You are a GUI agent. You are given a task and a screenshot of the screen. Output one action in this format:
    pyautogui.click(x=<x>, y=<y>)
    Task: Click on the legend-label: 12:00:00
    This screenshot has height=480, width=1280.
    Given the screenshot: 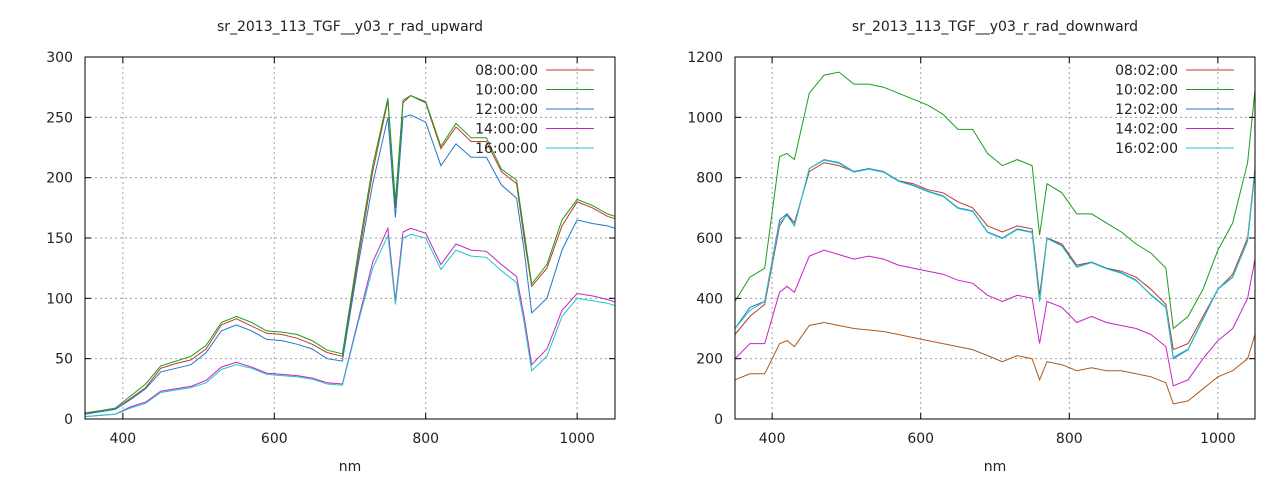 What is the action you would take?
    pyautogui.click(x=506, y=110)
    